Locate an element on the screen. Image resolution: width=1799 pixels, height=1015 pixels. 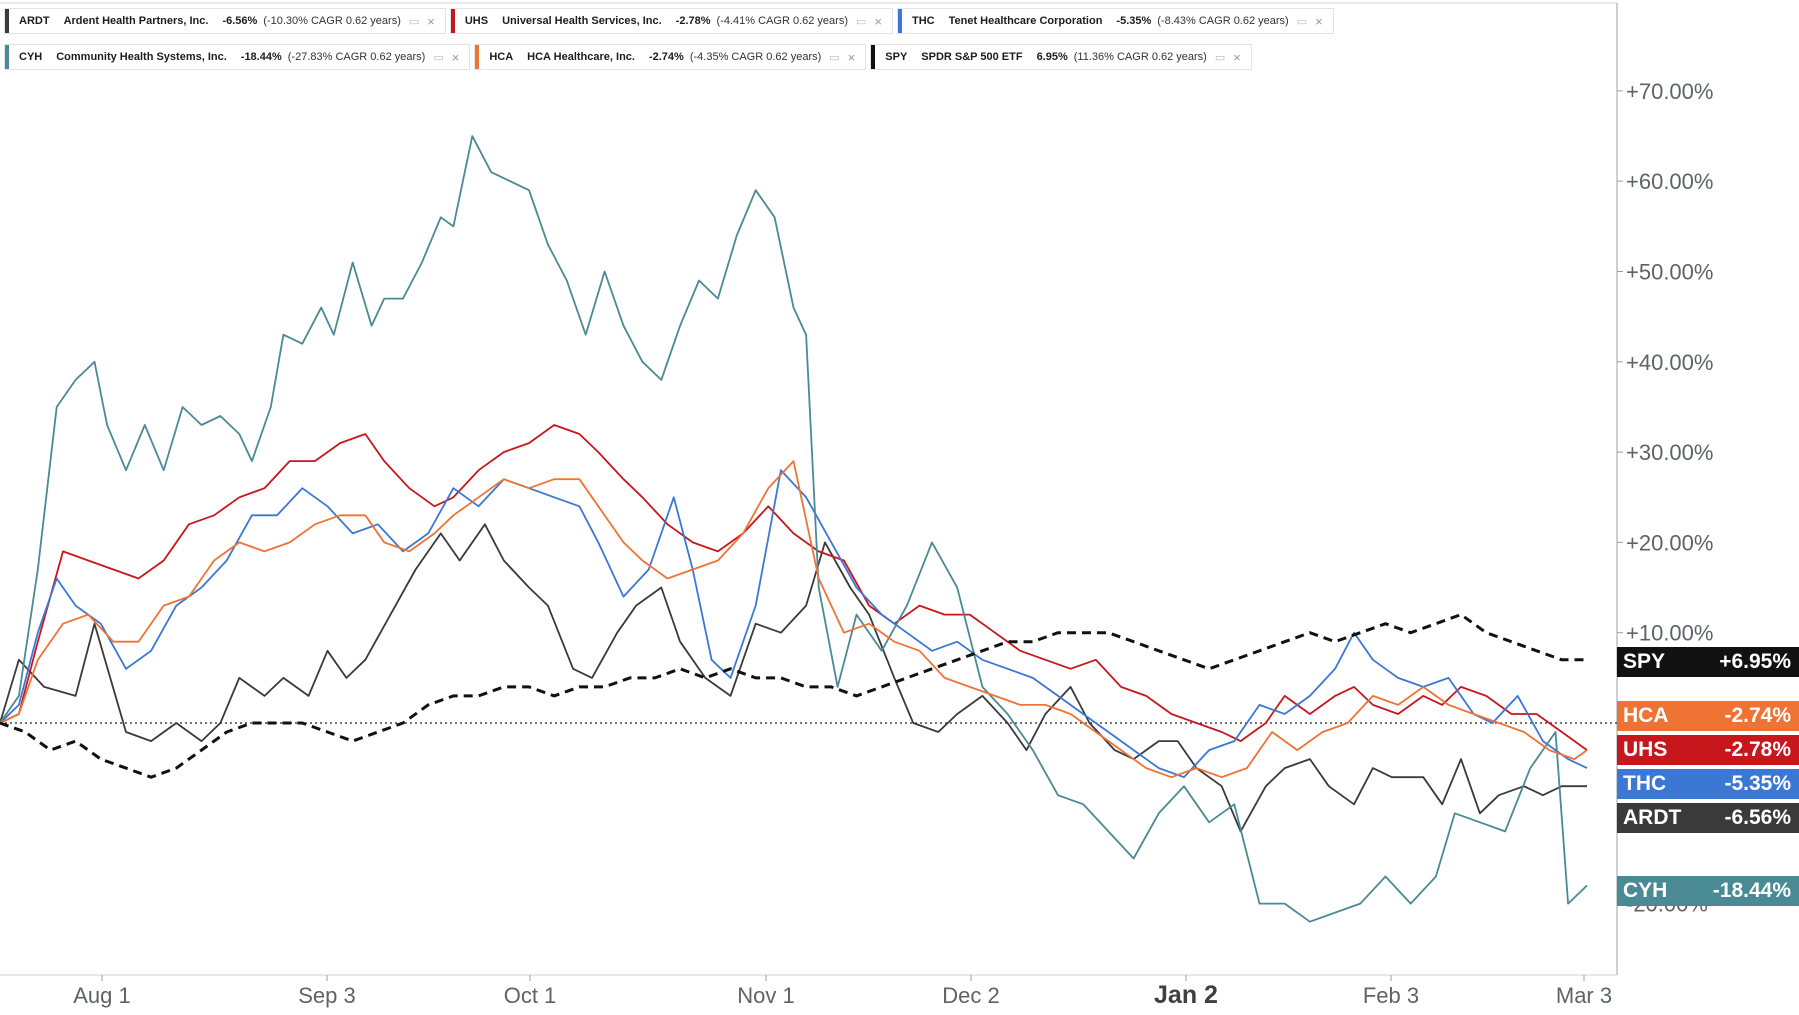
legend-name: Ardent Health Partners, Inc. is located at coordinates (136, 21).